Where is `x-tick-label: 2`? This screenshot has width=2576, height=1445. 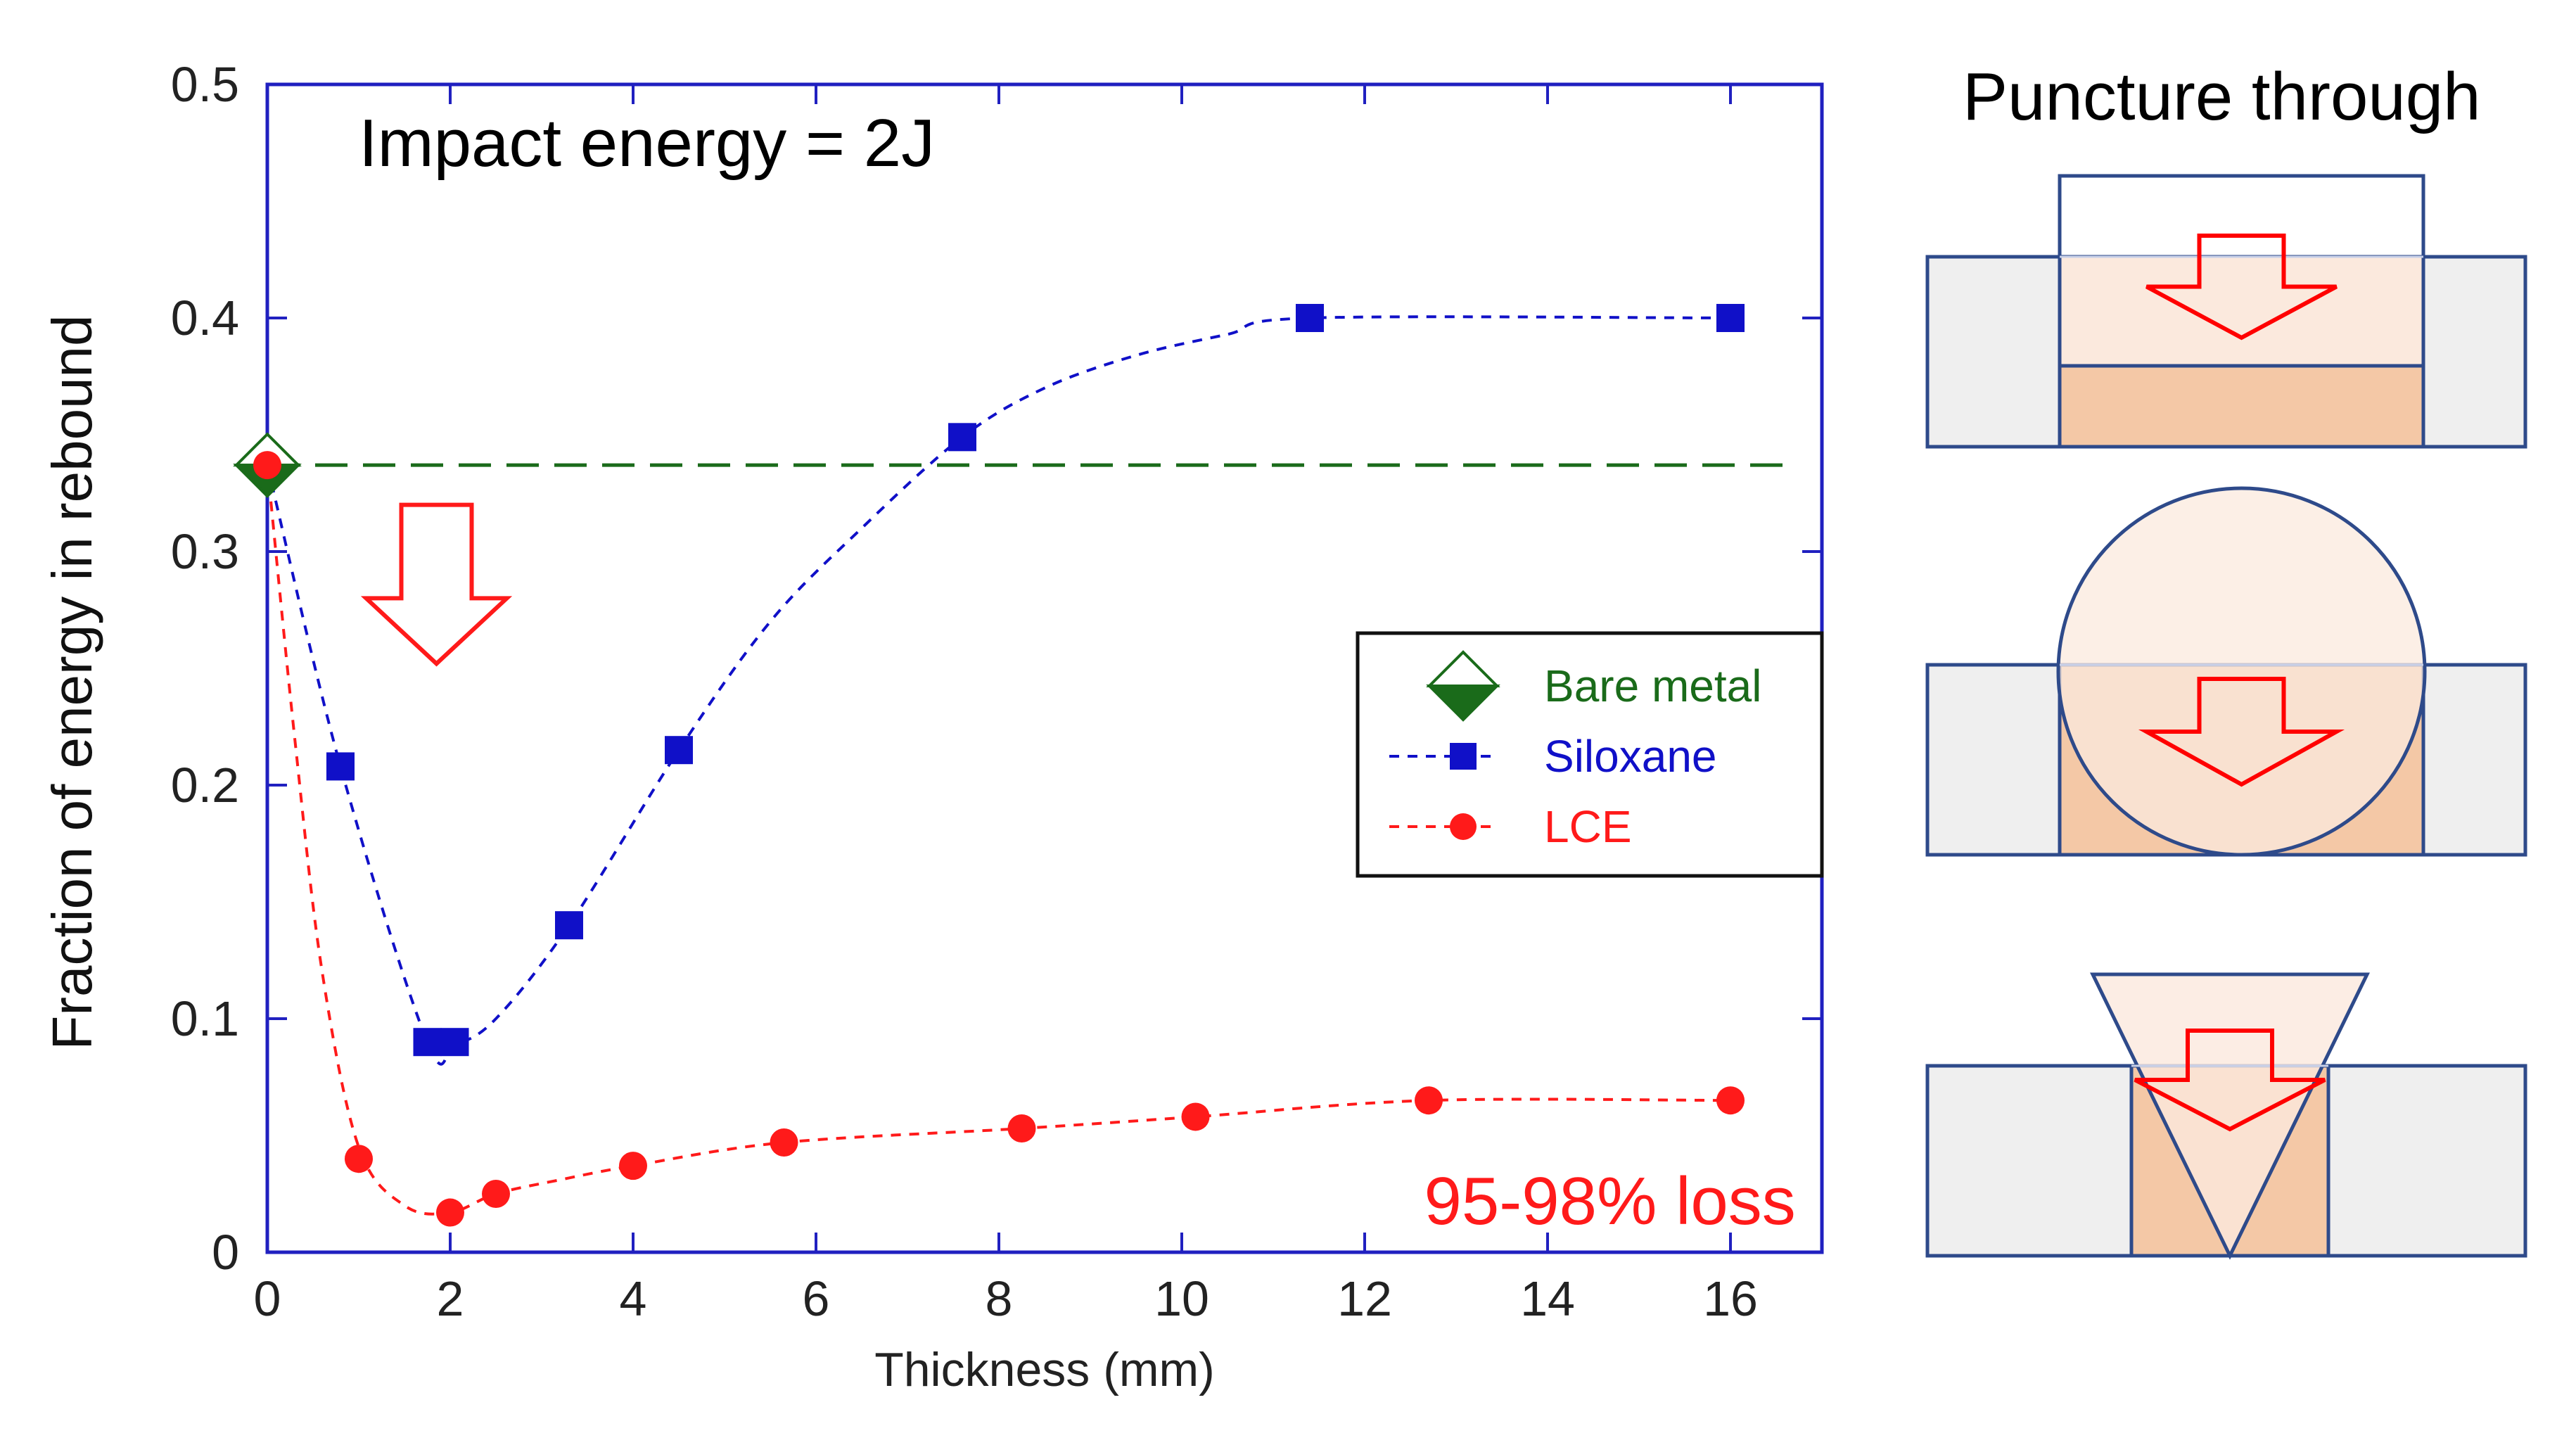
x-tick-label: 2 is located at coordinates (450, 1298).